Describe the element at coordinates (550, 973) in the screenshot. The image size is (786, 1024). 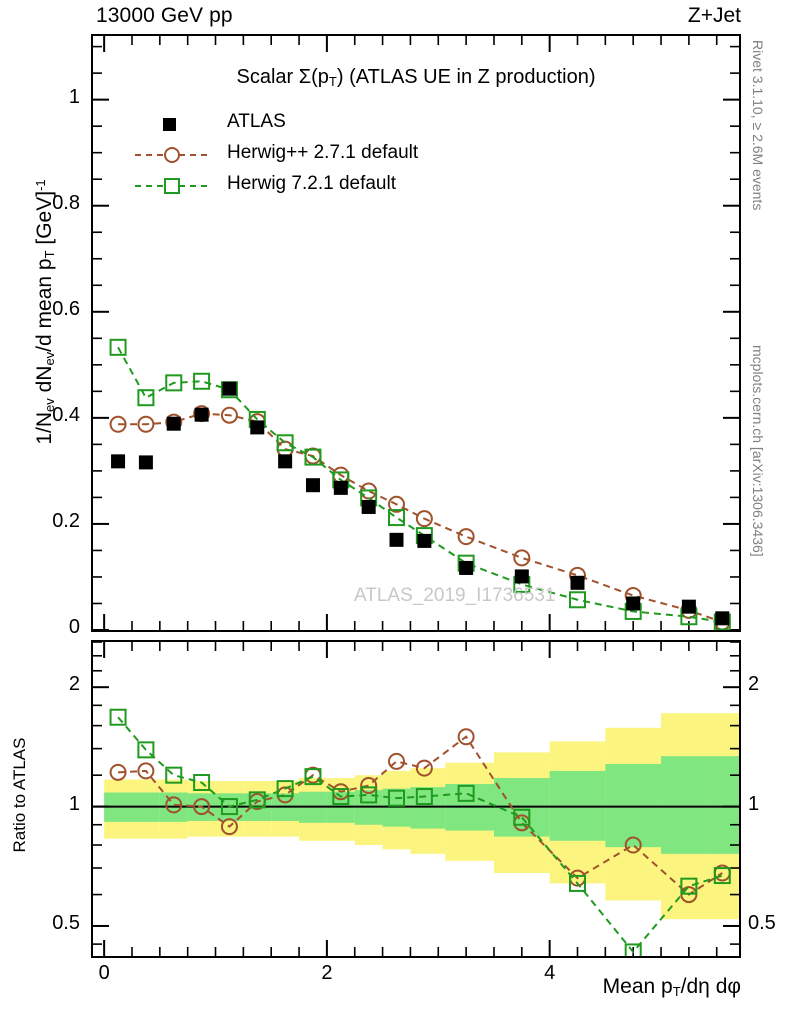
I see `xtick-4: 4` at that location.